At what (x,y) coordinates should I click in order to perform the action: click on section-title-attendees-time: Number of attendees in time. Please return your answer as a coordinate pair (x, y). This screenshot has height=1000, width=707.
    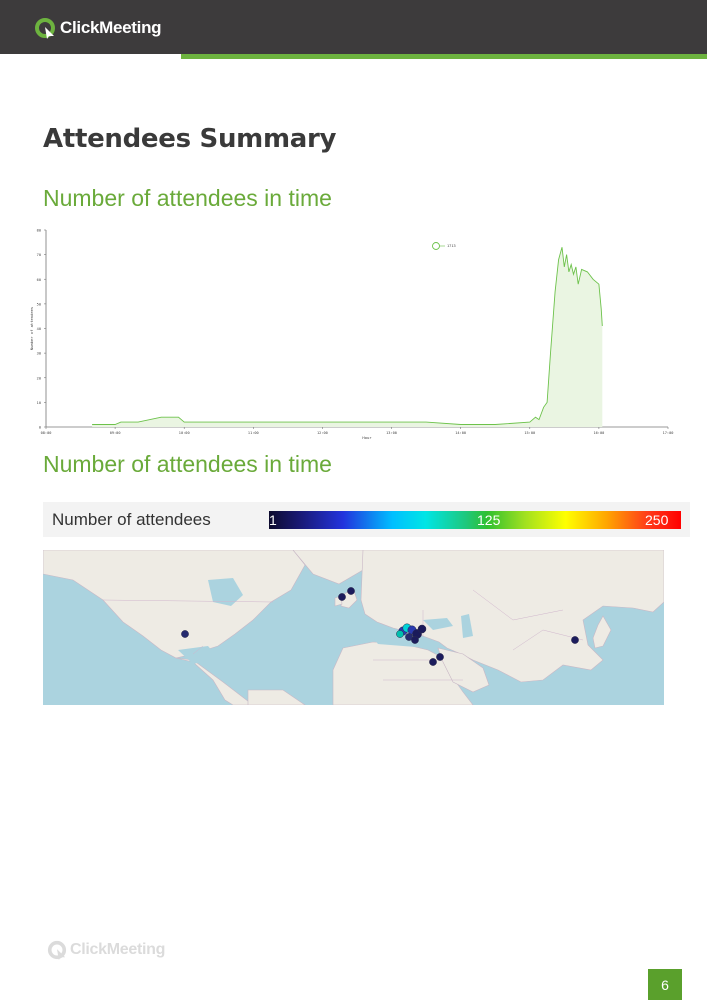
    Looking at the image, I should click on (187, 198).